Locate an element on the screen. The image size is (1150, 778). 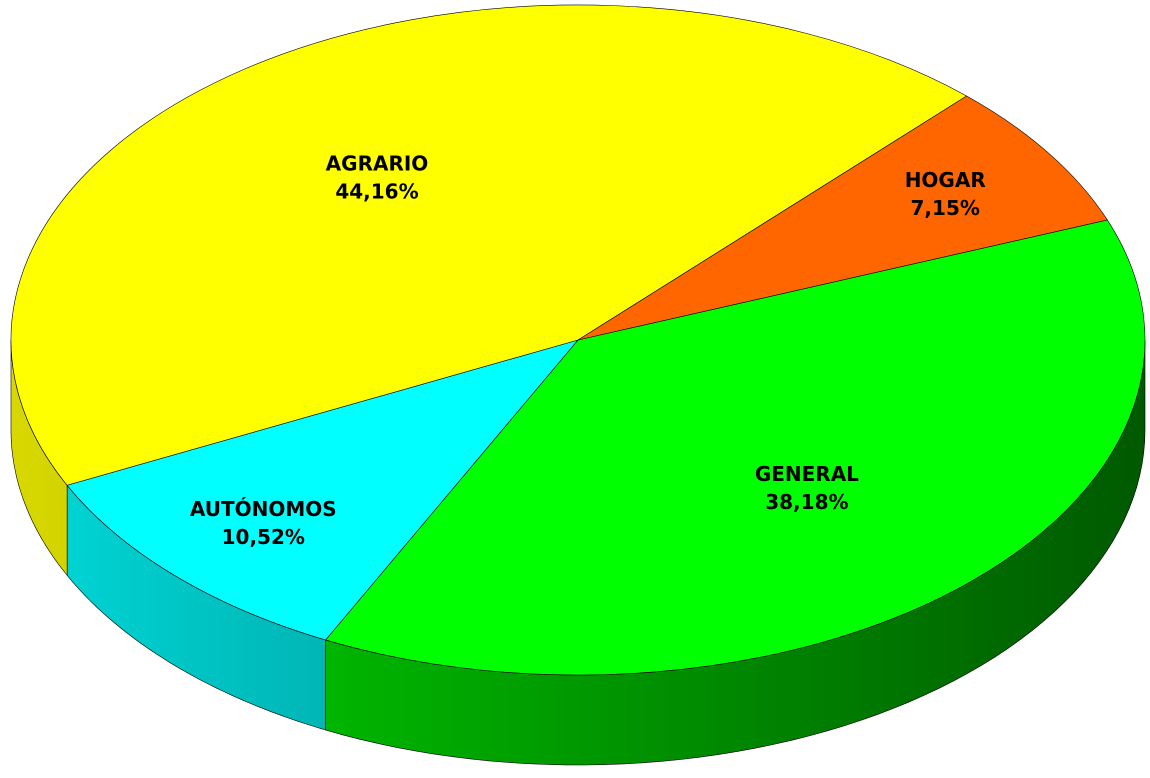
slice-value-label: 10,52% is located at coordinates (263, 537).